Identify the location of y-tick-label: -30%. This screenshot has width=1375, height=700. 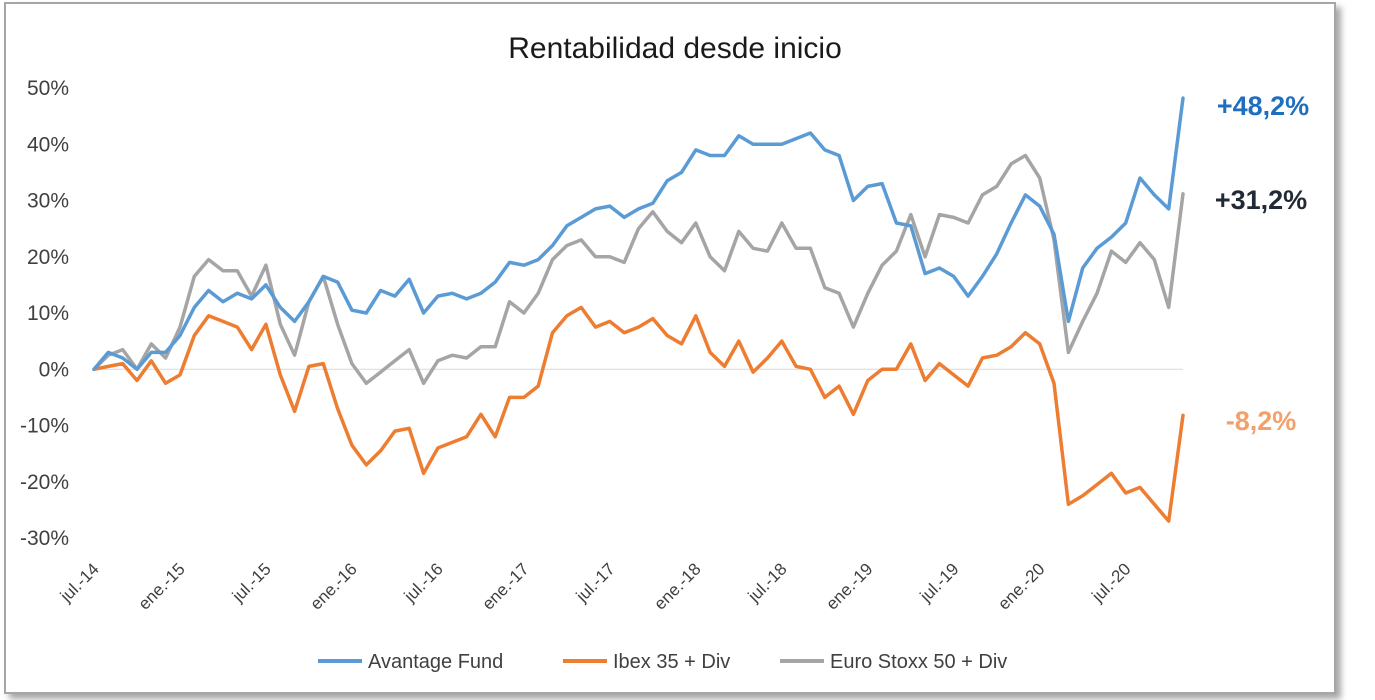
(44, 538).